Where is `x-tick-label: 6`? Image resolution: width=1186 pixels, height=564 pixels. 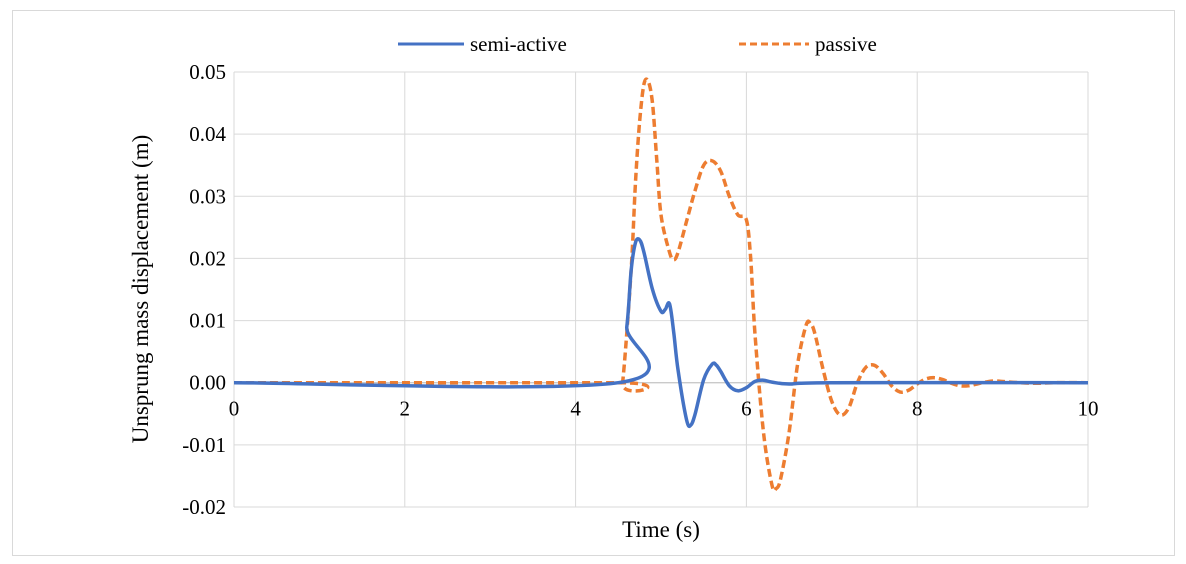
x-tick-label: 6 is located at coordinates (746, 409).